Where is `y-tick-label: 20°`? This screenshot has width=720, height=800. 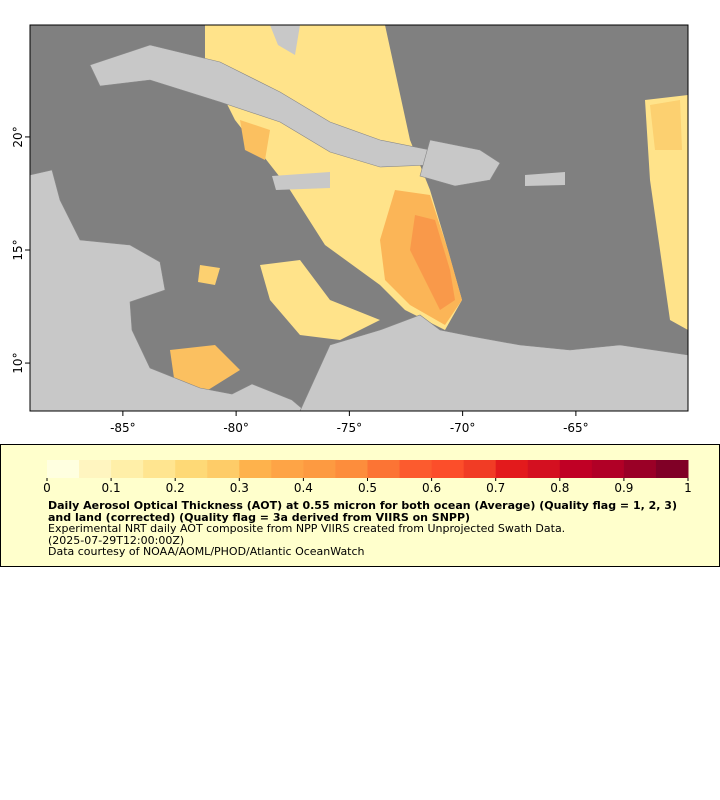 y-tick-label: 20° is located at coordinates (18, 136).